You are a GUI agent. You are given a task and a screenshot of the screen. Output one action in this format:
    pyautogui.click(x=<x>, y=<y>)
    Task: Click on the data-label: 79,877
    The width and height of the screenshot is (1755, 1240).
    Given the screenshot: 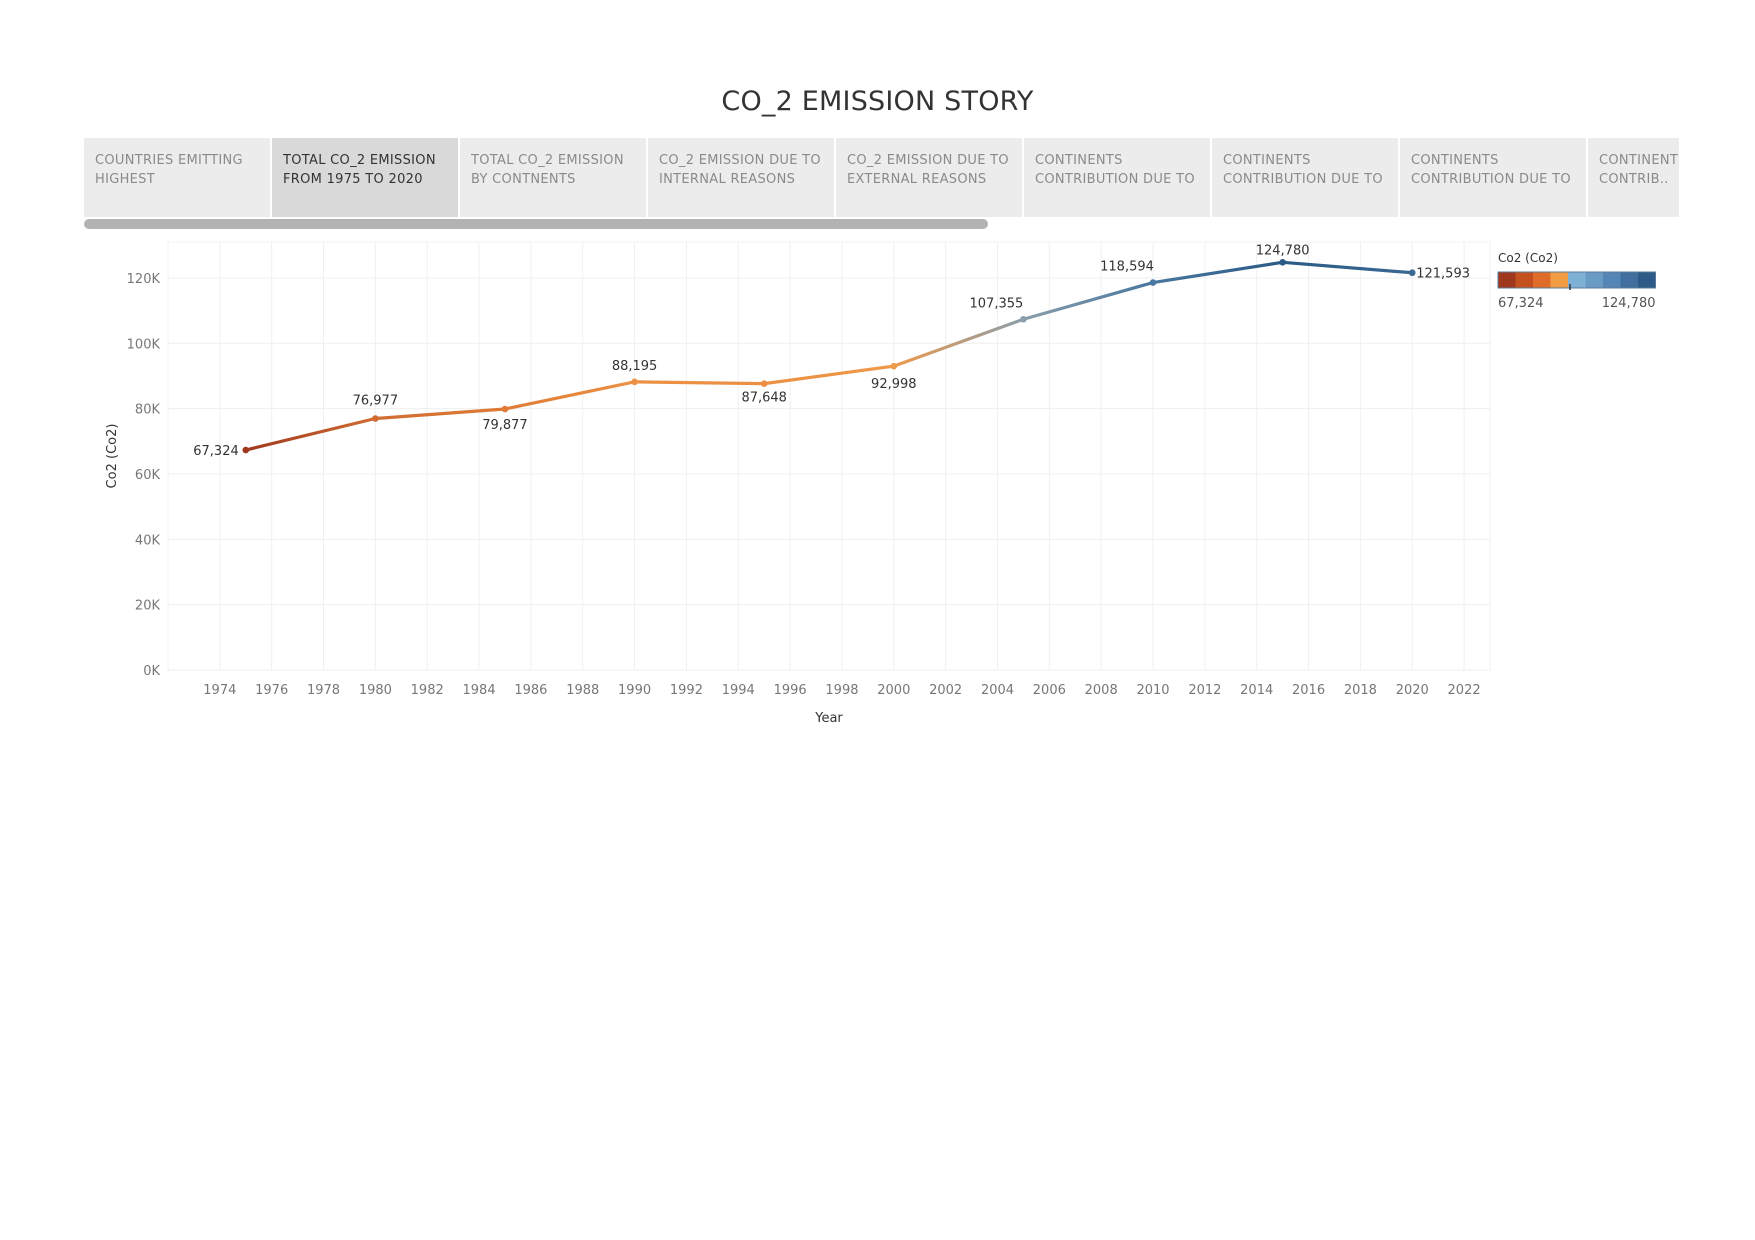 What is the action you would take?
    pyautogui.click(x=505, y=425)
    